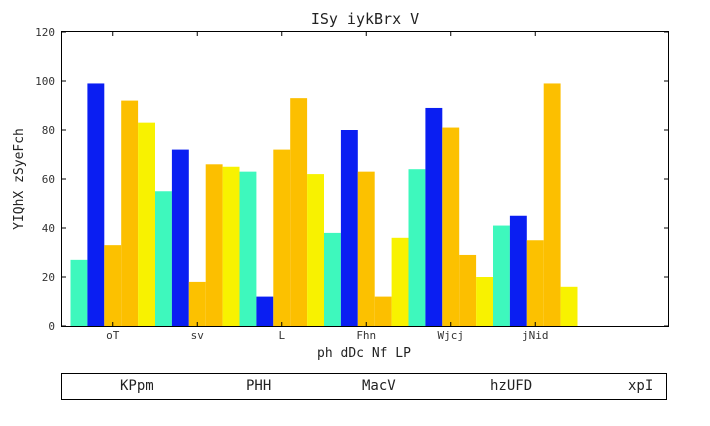 The width and height of the screenshot is (710, 426). What do you see at coordinates (113, 335) in the screenshot?
I see `x-tick-label: oT` at bounding box center [113, 335].